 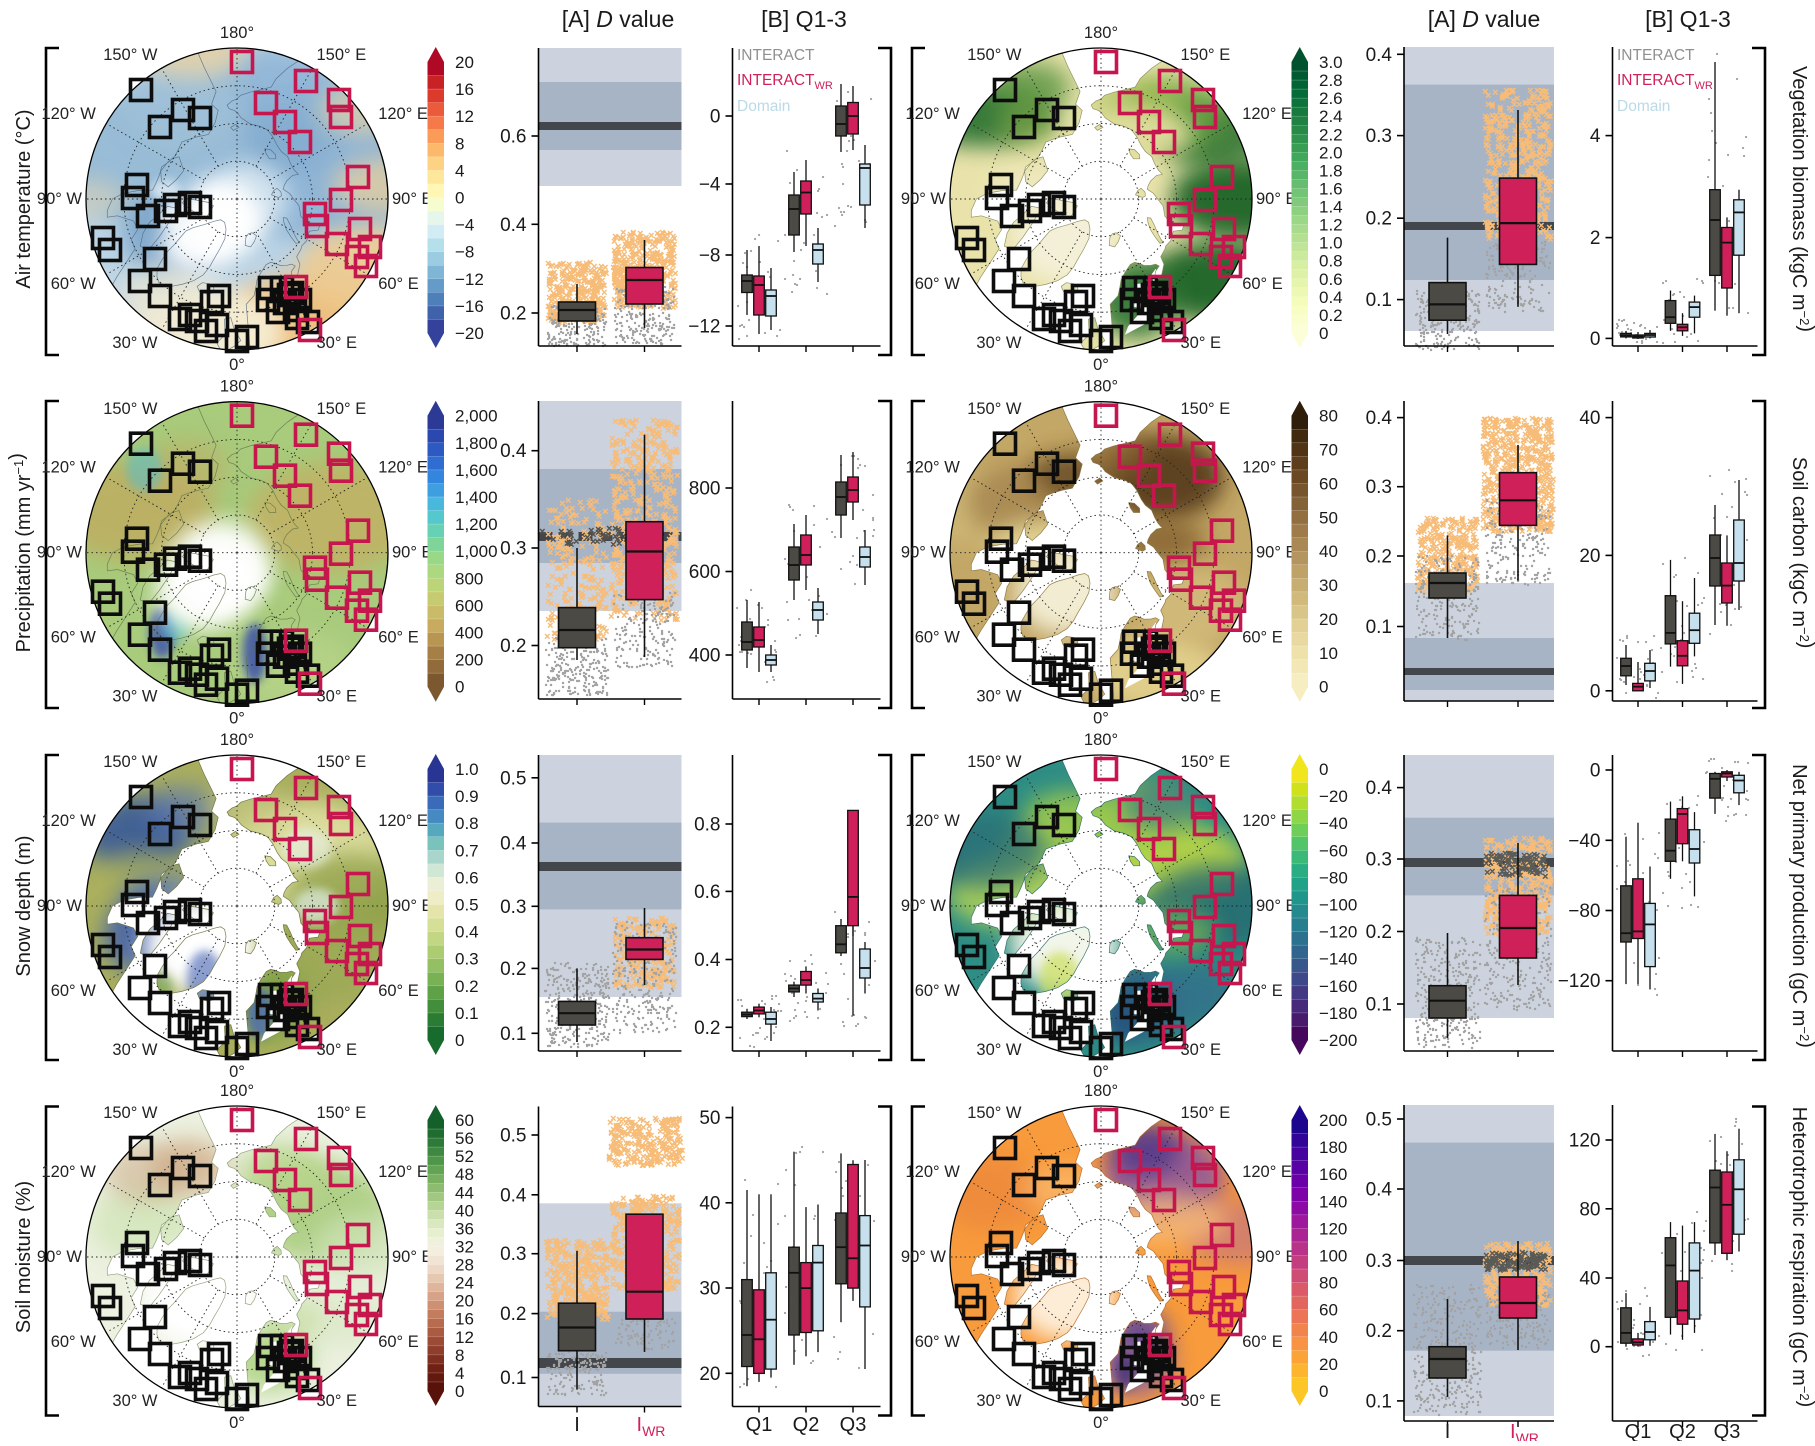 I want to click on svg-text: 20, so click(x=709, y=1374).